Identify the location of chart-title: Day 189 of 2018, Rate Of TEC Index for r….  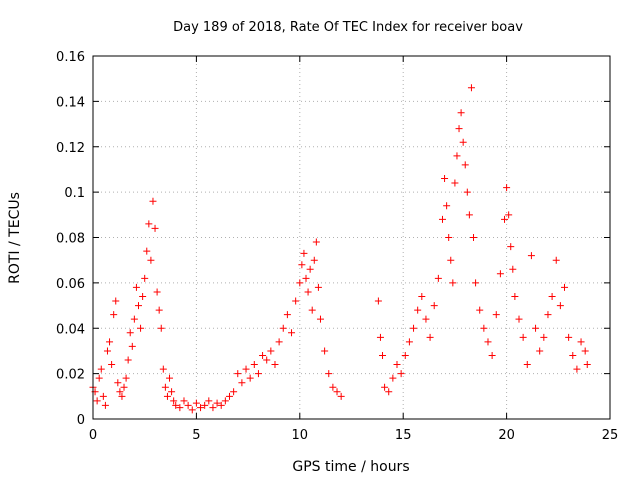
(348, 27).